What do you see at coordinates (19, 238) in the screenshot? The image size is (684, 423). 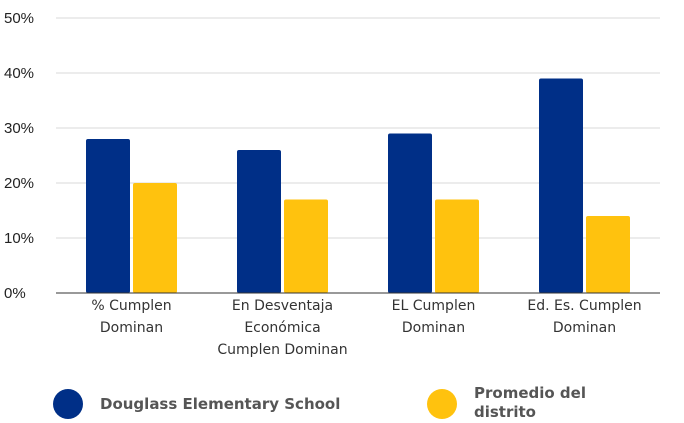 I see `y-tick-label: 10%` at bounding box center [19, 238].